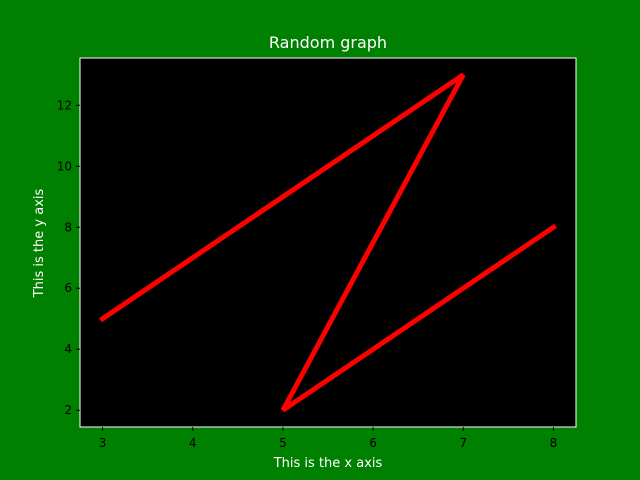  What do you see at coordinates (328, 463) in the screenshot?
I see `x-axis-label: This is the x axis` at bounding box center [328, 463].